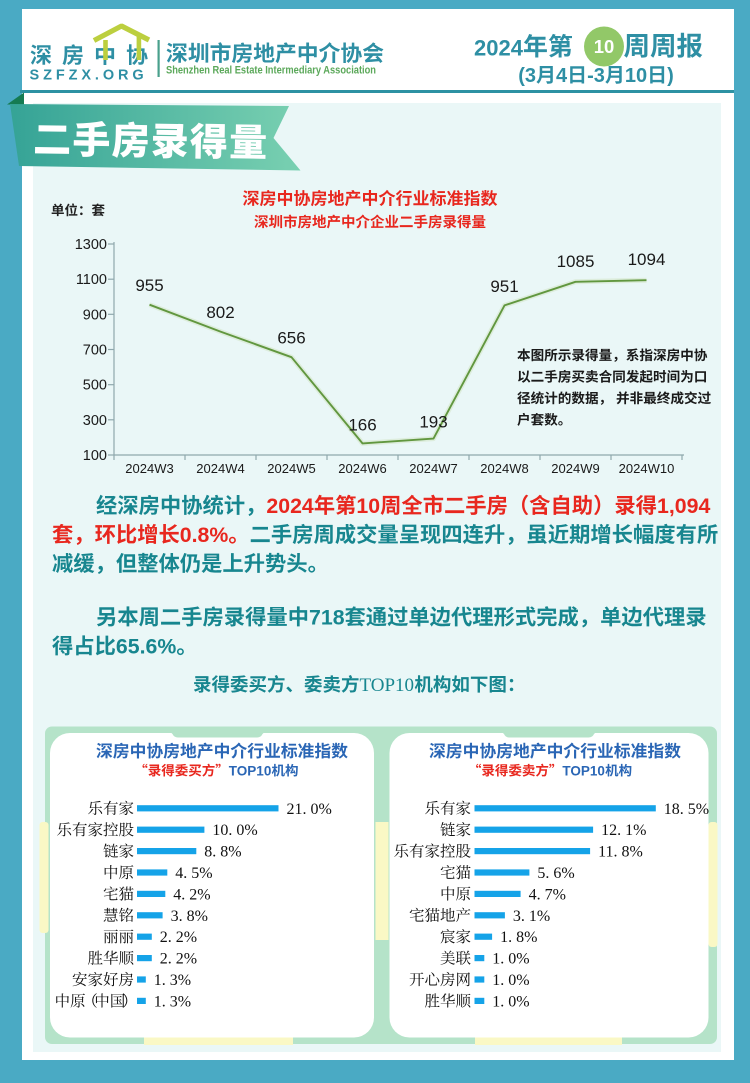  What do you see at coordinates (191, 894) in the screenshot?
I see `svg-text: 4. 2%` at bounding box center [191, 894].